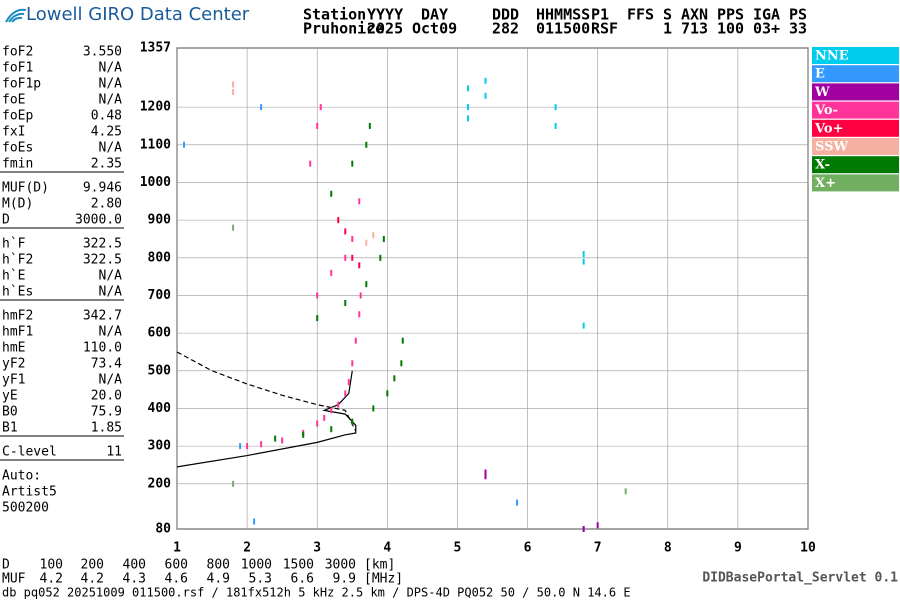 The height and width of the screenshot is (600, 900). I want to click on param-name: h`F2, so click(17, 260).